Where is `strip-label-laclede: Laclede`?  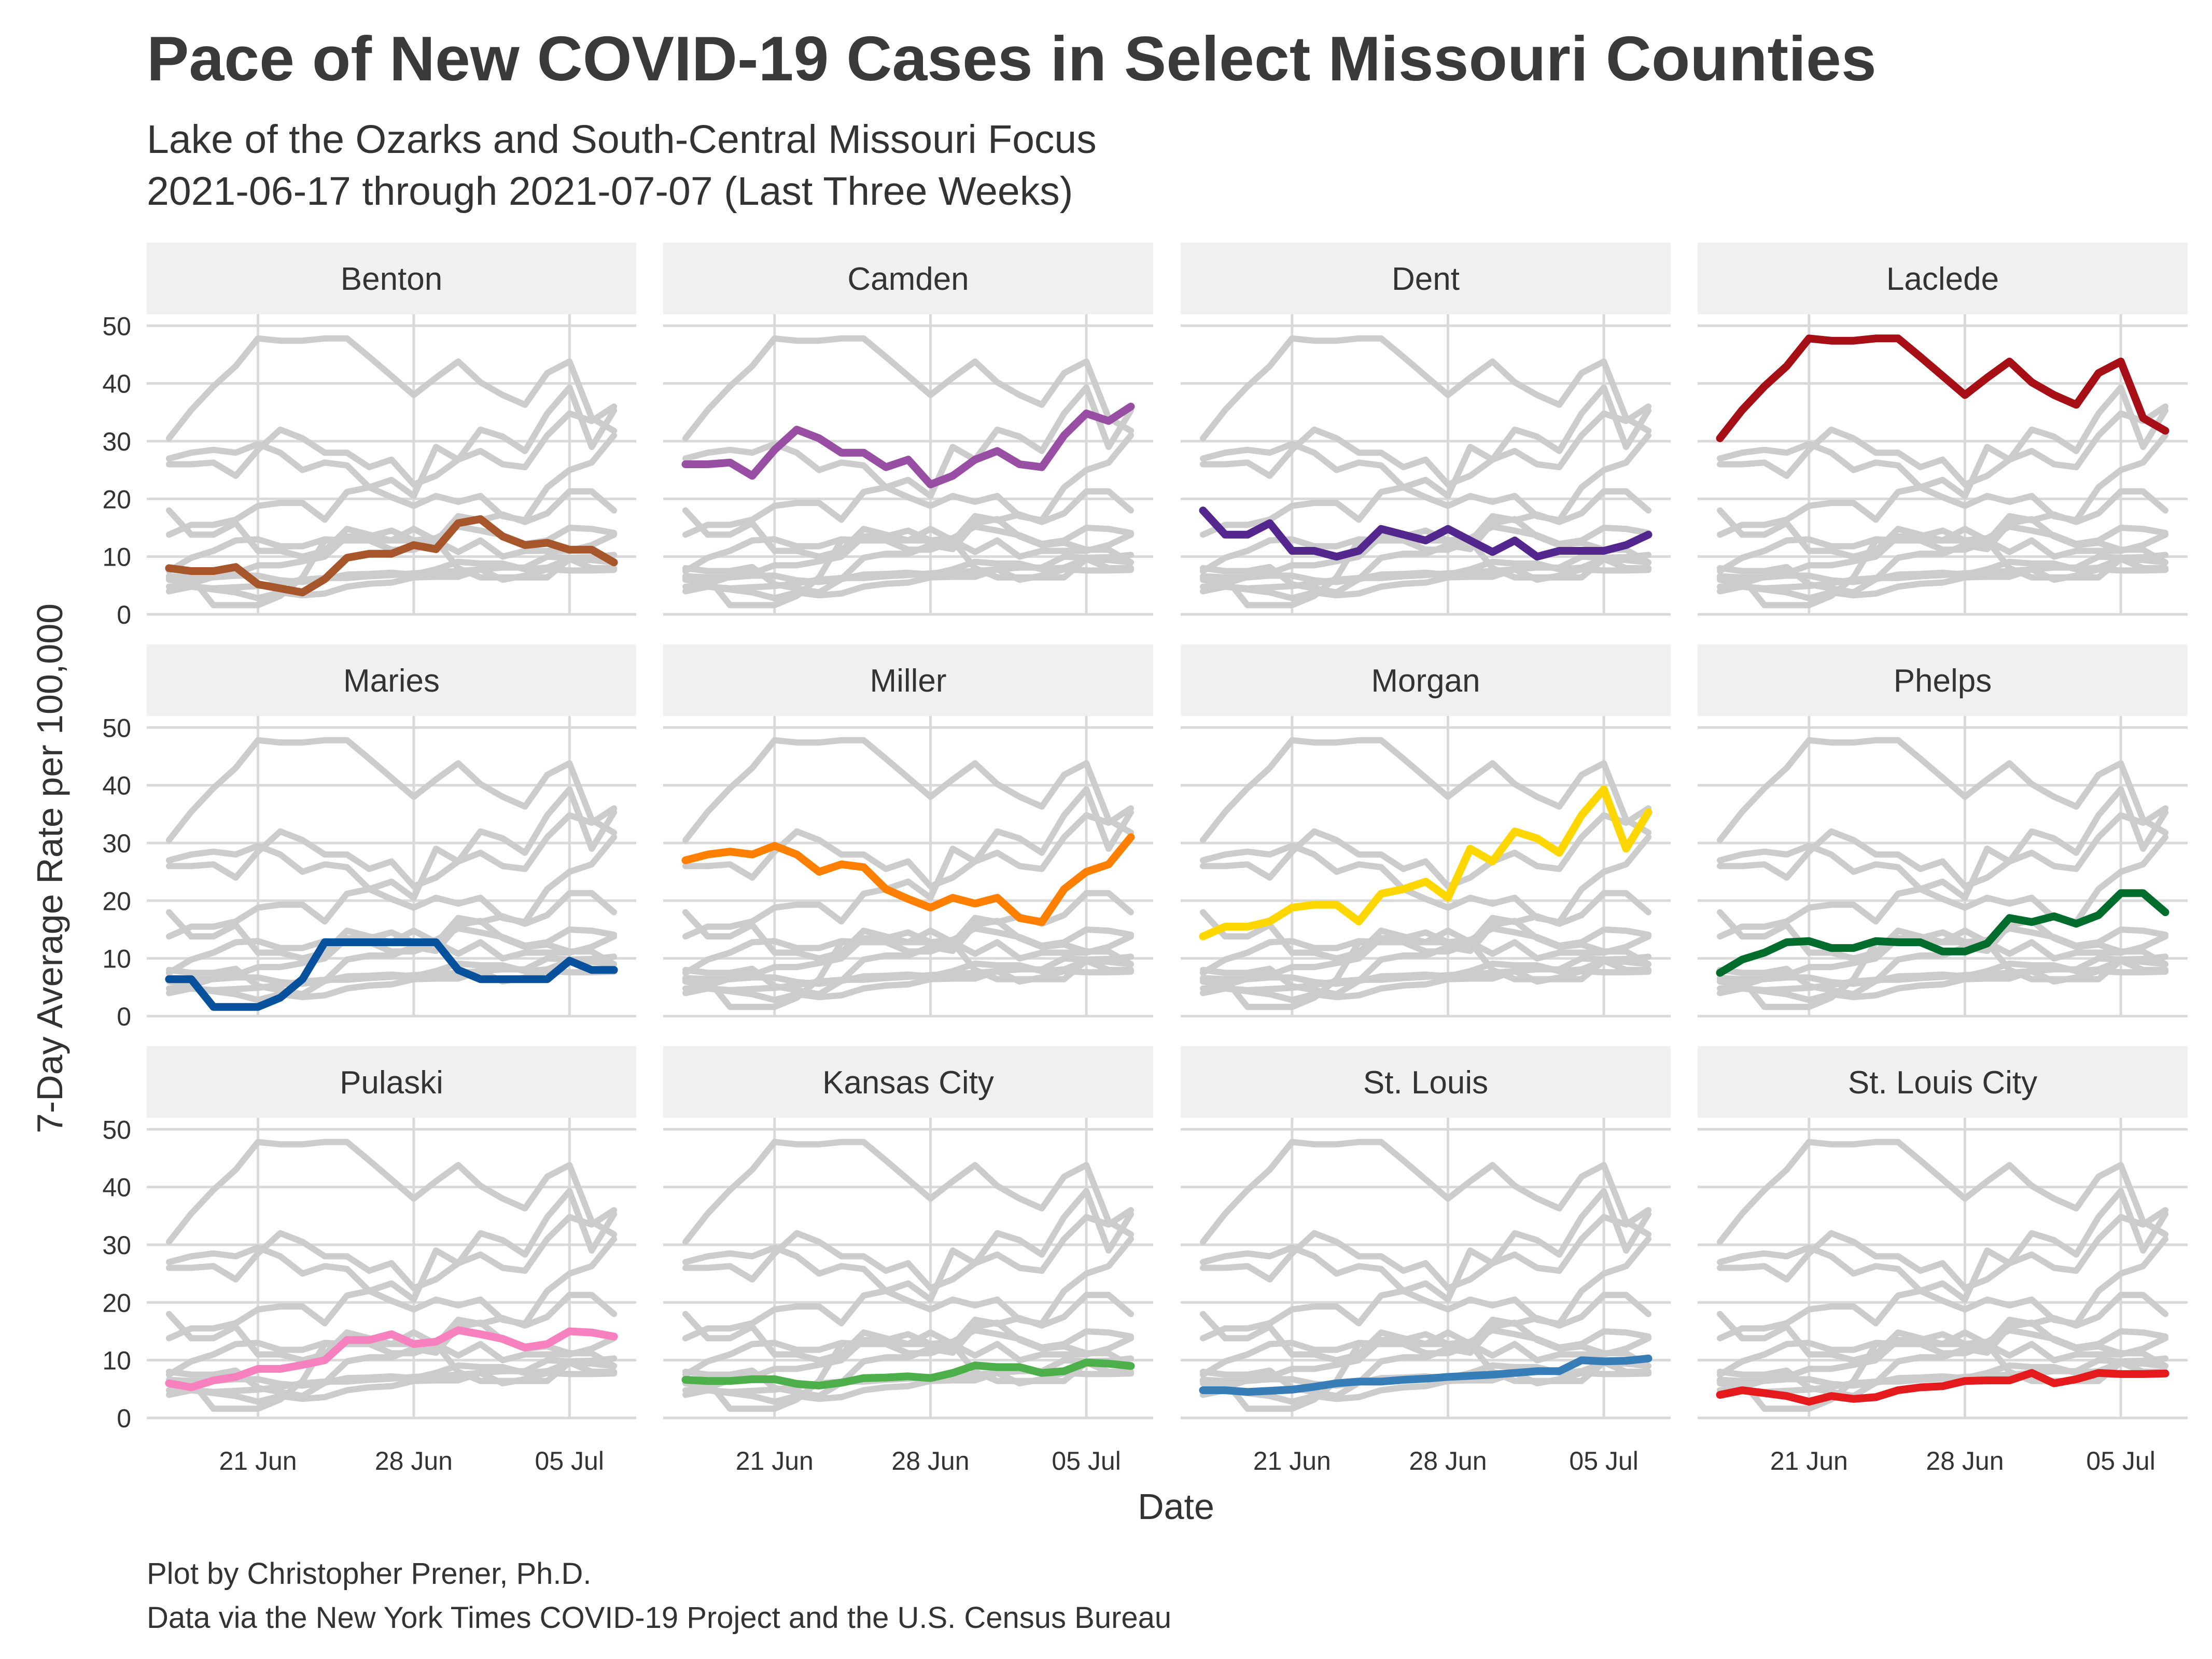 strip-label-laclede: Laclede is located at coordinates (1942, 279).